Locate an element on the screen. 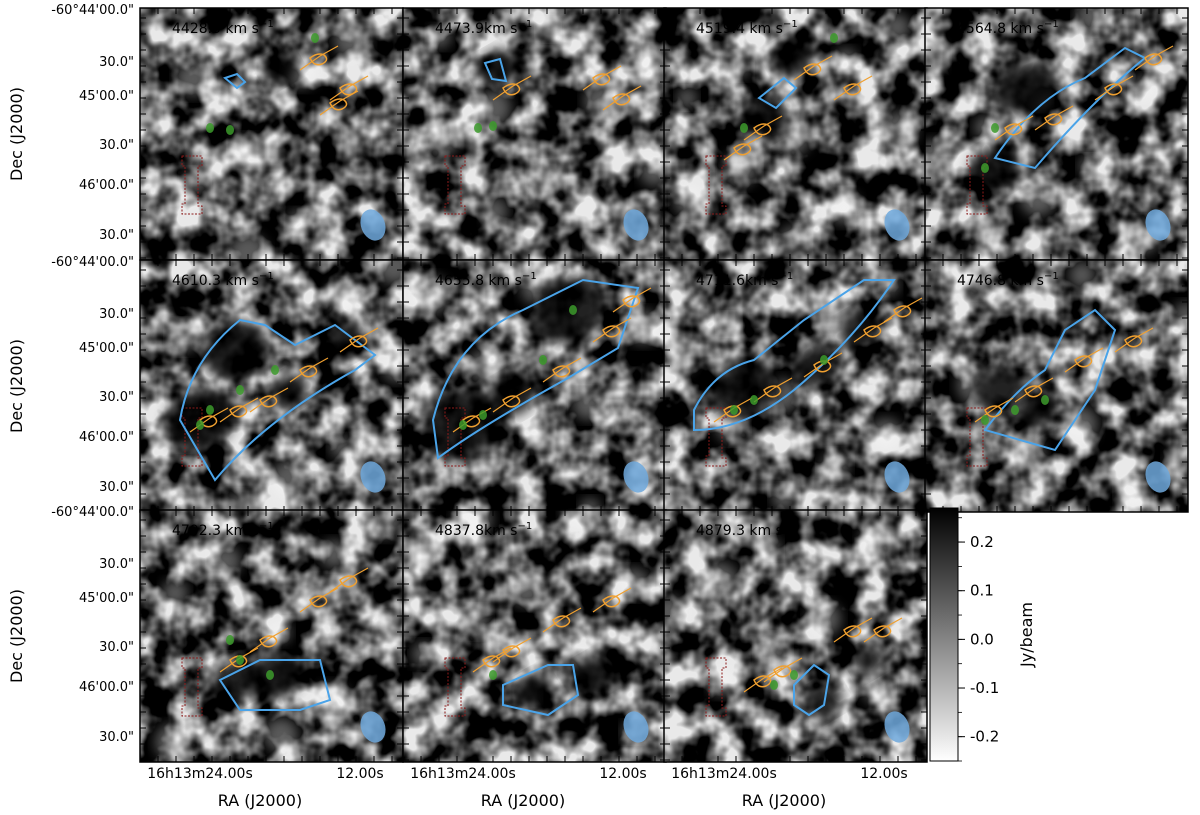  channel-panel: 4792.3 km s−1 is located at coordinates (271, 636).